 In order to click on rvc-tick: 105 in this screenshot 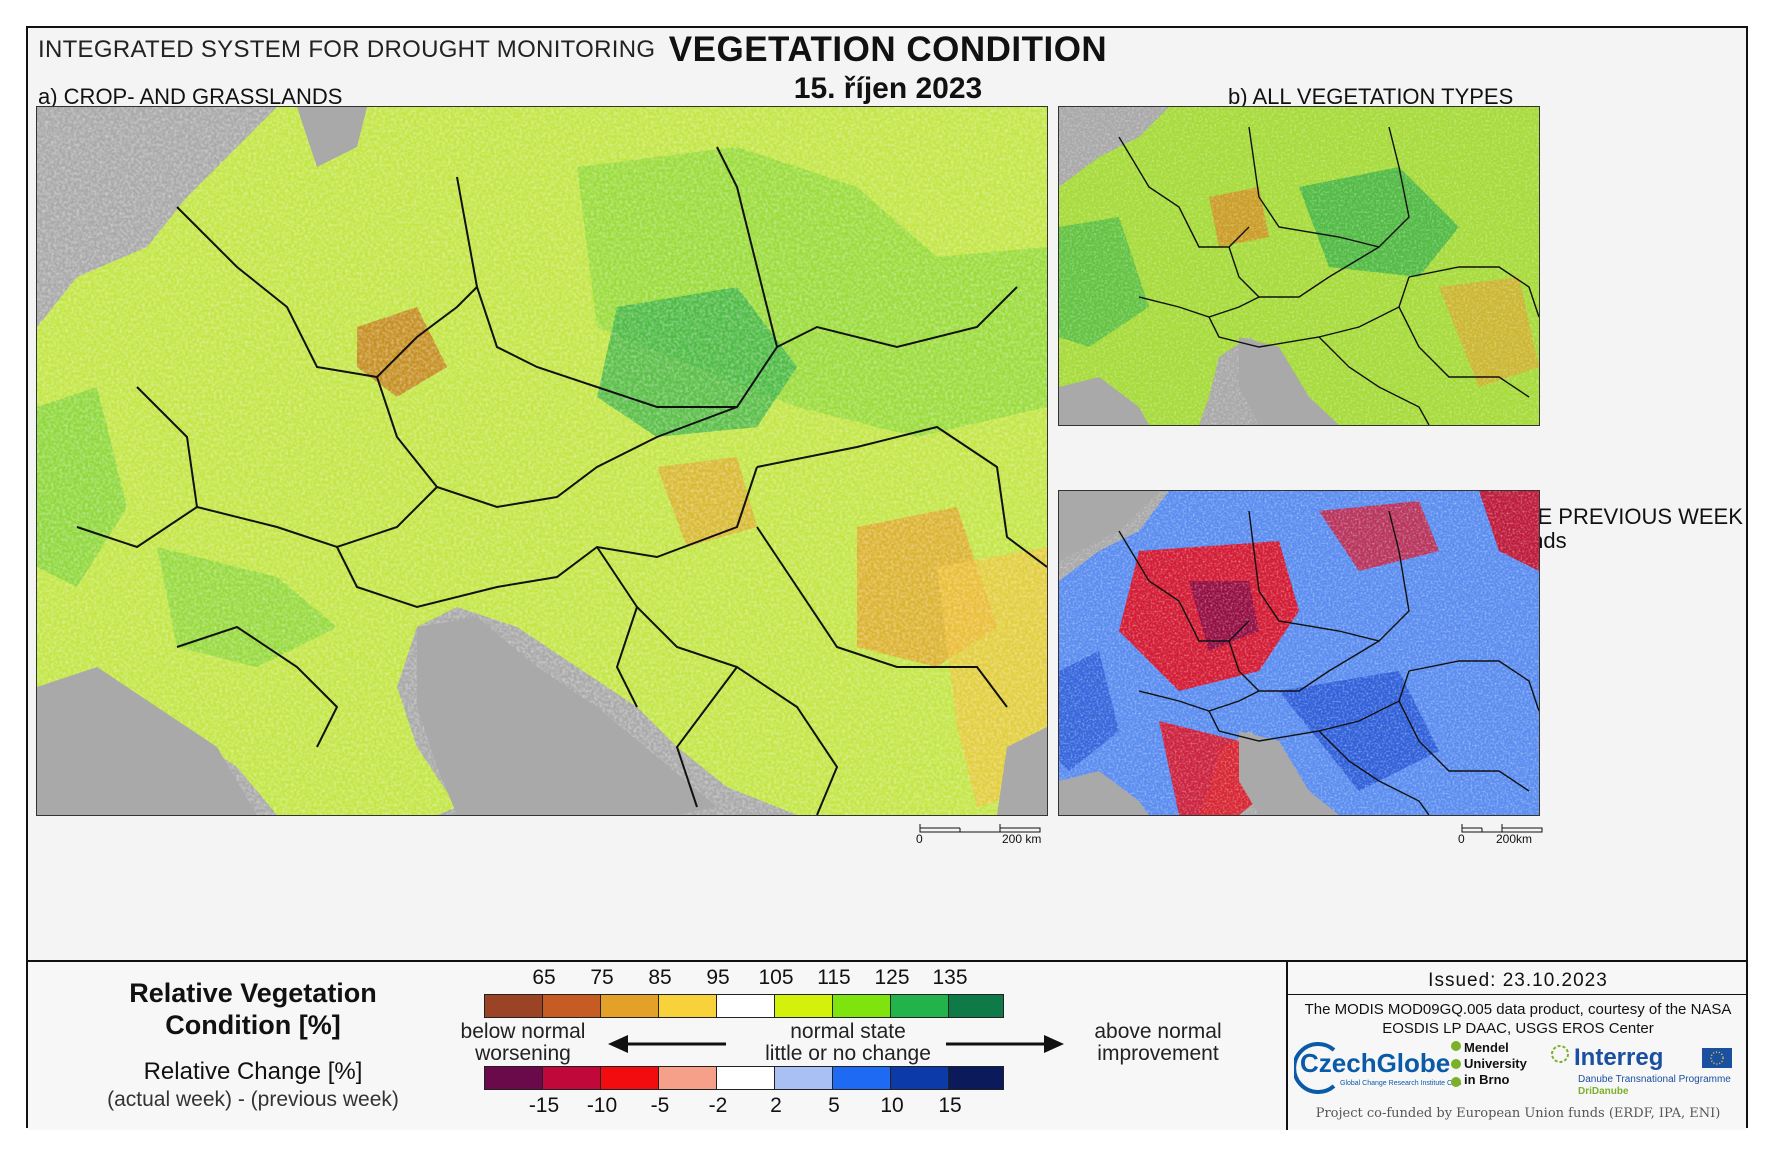, I will do `click(776, 977)`.